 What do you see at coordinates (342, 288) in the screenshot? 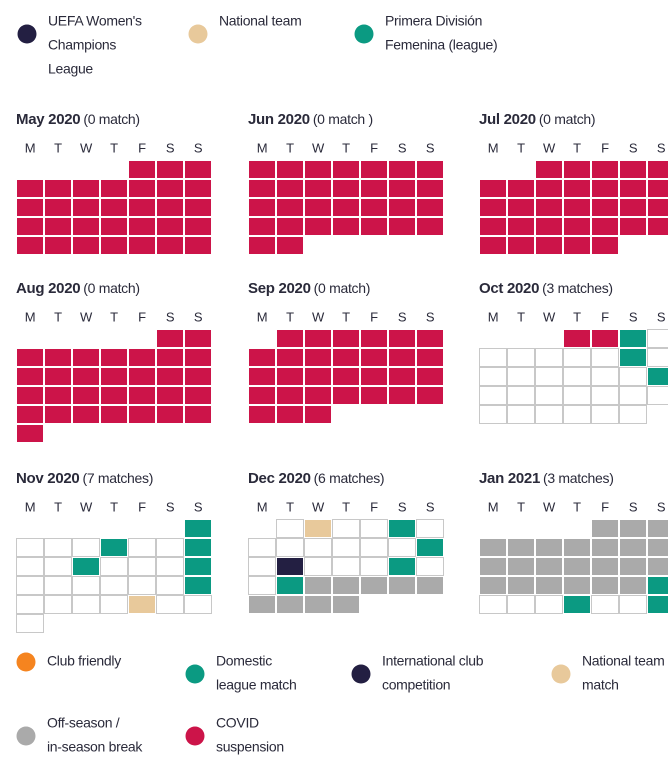
I see `match-count: (0 match)` at bounding box center [342, 288].